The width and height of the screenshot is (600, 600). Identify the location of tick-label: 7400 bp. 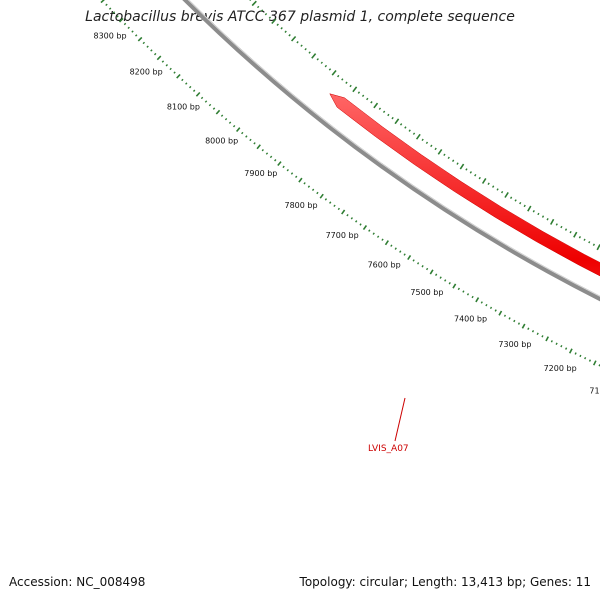
(470, 319).